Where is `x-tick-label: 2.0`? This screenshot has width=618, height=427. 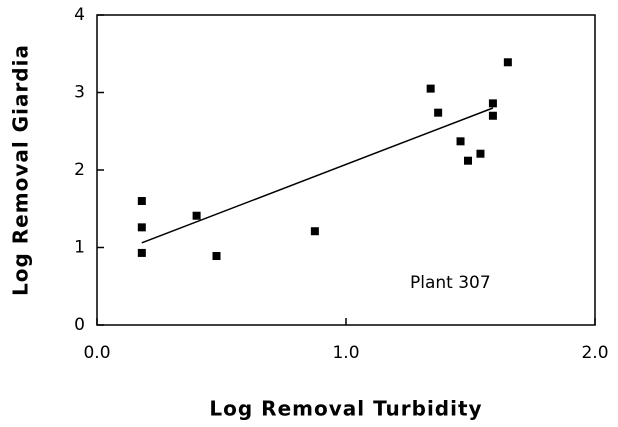
x-tick-label: 2.0 is located at coordinates (594, 353).